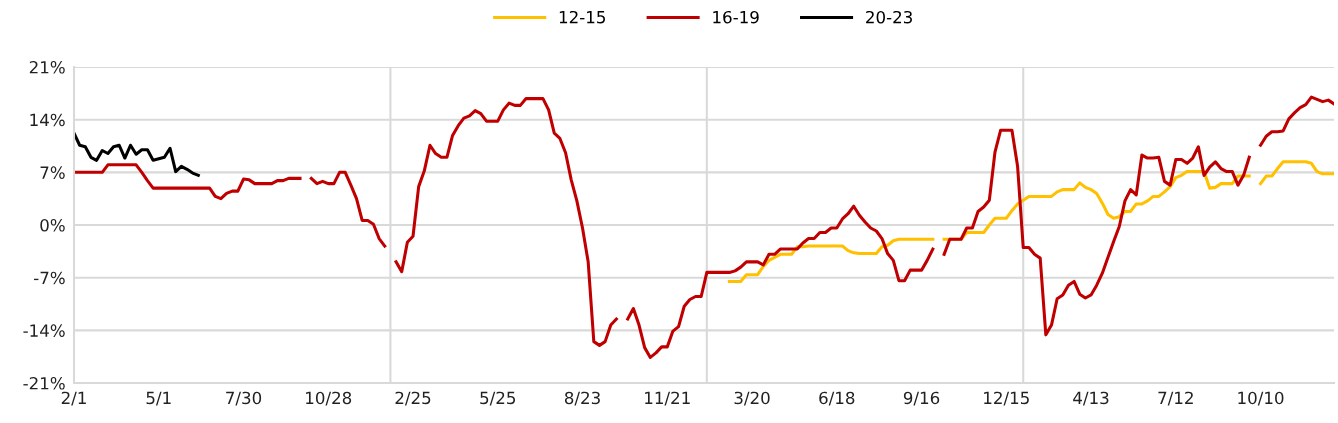  What do you see at coordinates (582, 398) in the screenshot?
I see `x-tick-label: 8/23` at bounding box center [582, 398].